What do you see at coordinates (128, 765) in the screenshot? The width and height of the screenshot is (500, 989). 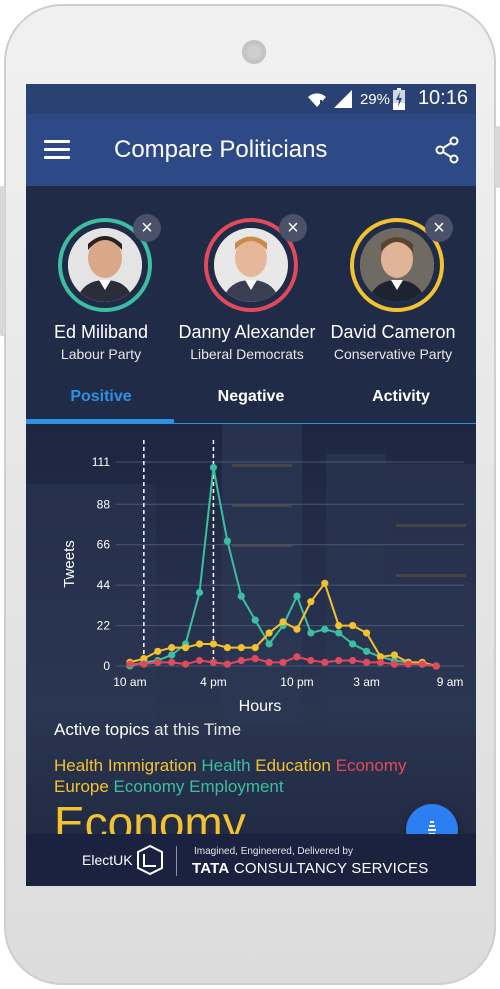 I see `topic-item: Health Immigration` at bounding box center [128, 765].